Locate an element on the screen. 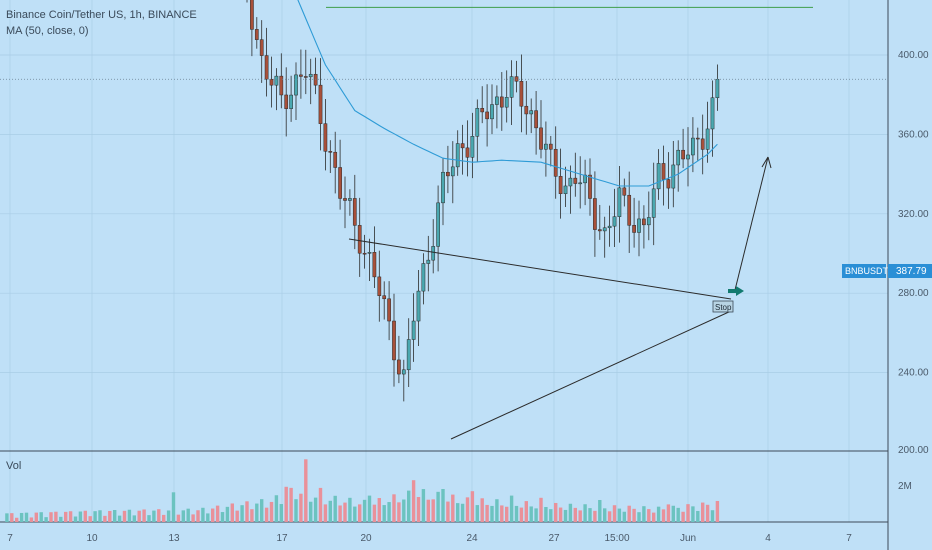 Image resolution: width=932 pixels, height=550 pixels. projection-arrow-line is located at coordinates (751, 223).